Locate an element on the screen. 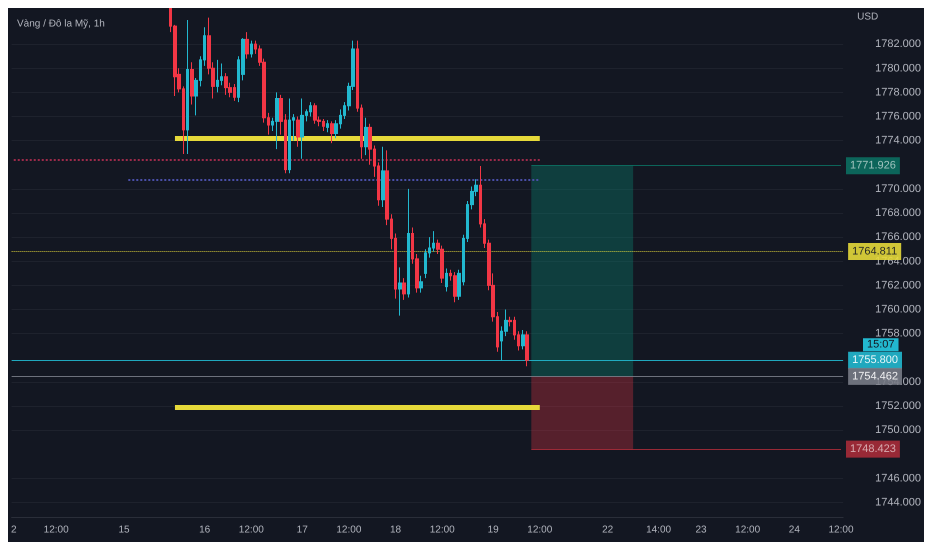 This screenshot has height=550, width=932. x-tick-label: 18 is located at coordinates (396, 530).